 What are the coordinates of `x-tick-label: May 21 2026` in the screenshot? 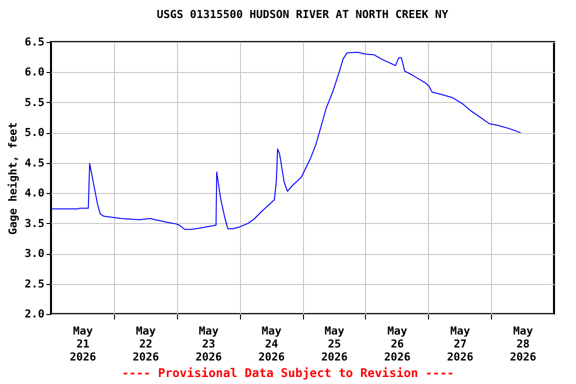 It's located at (83, 344).